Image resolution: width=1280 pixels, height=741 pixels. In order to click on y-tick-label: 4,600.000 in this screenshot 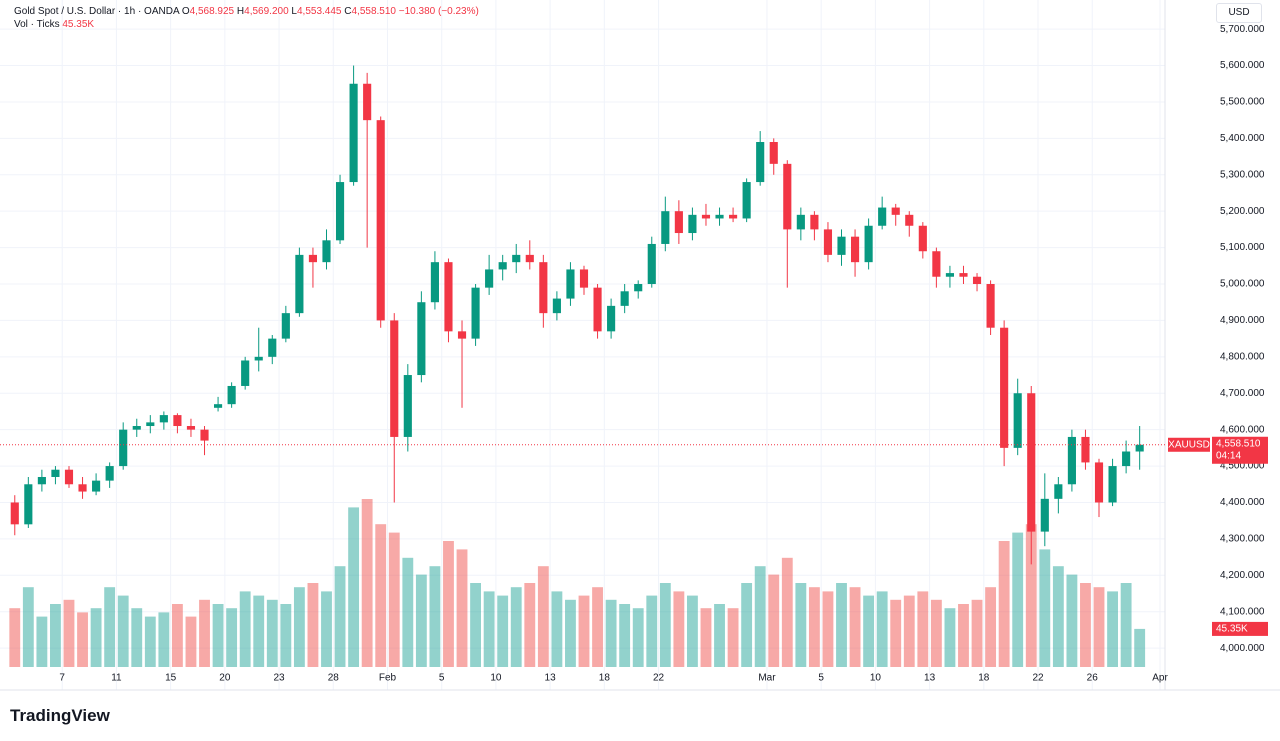, I will do `click(1242, 429)`.